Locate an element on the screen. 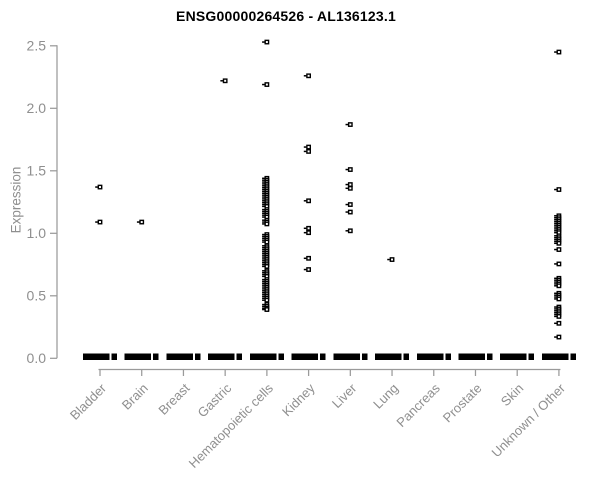 This screenshot has width=600, height=500. x-tick-label: Liver is located at coordinates (344, 395).